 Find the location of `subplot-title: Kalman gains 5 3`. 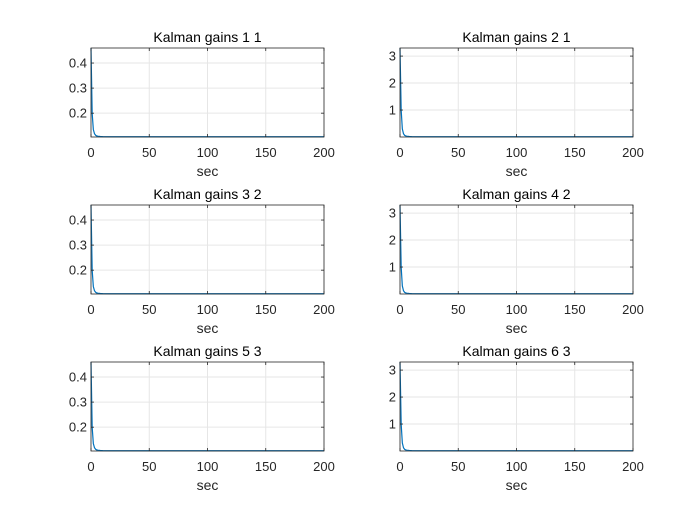

subplot-title: Kalman gains 5 3 is located at coordinates (207, 351).